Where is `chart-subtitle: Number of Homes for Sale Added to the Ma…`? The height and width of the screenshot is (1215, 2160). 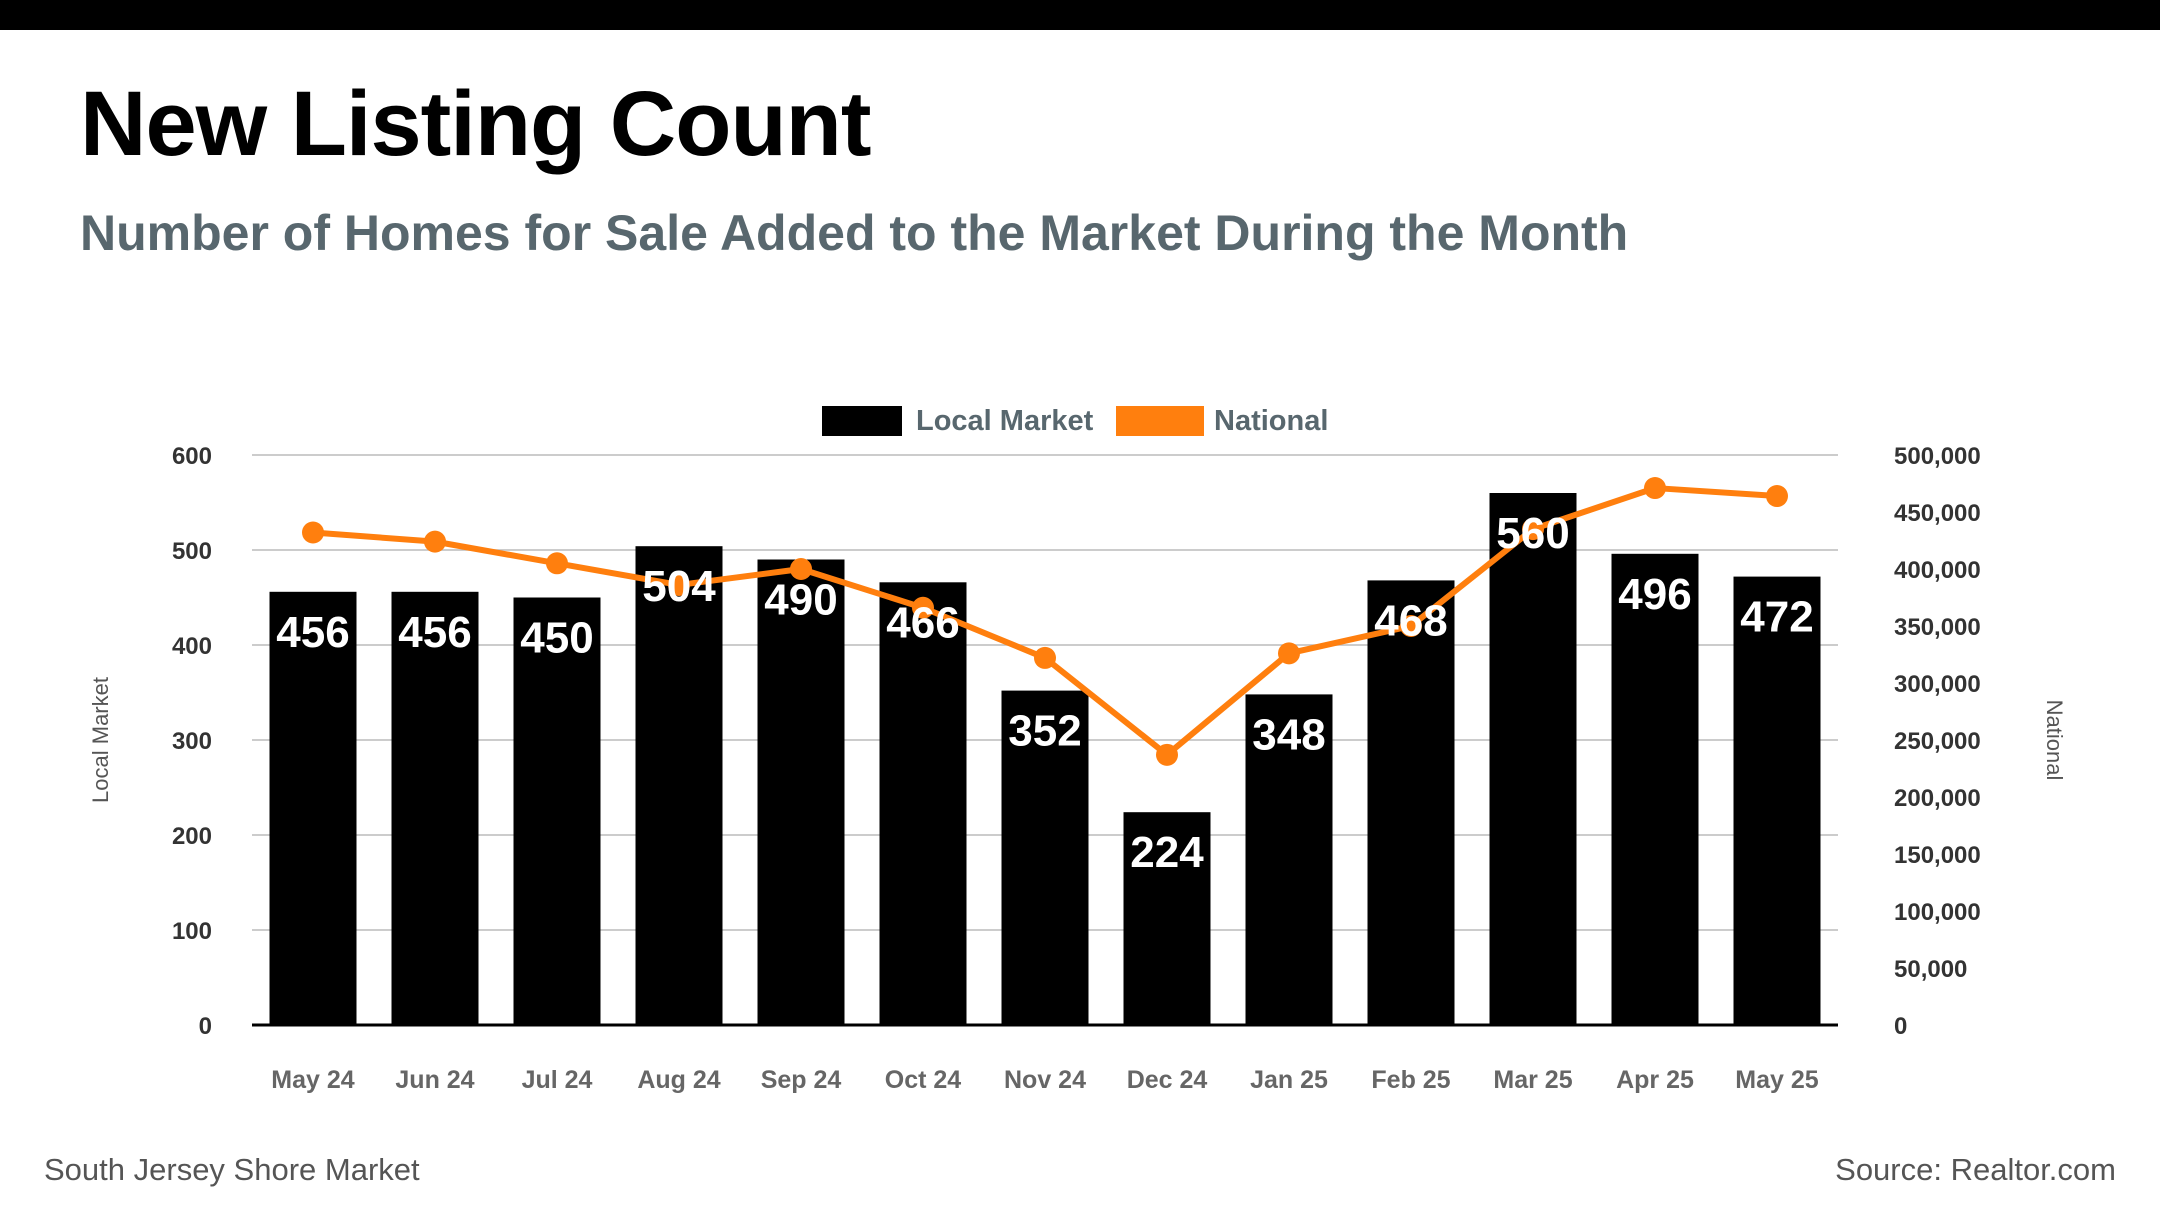
chart-subtitle: Number of Homes for Sale Added to the Ma… is located at coordinates (854, 233).